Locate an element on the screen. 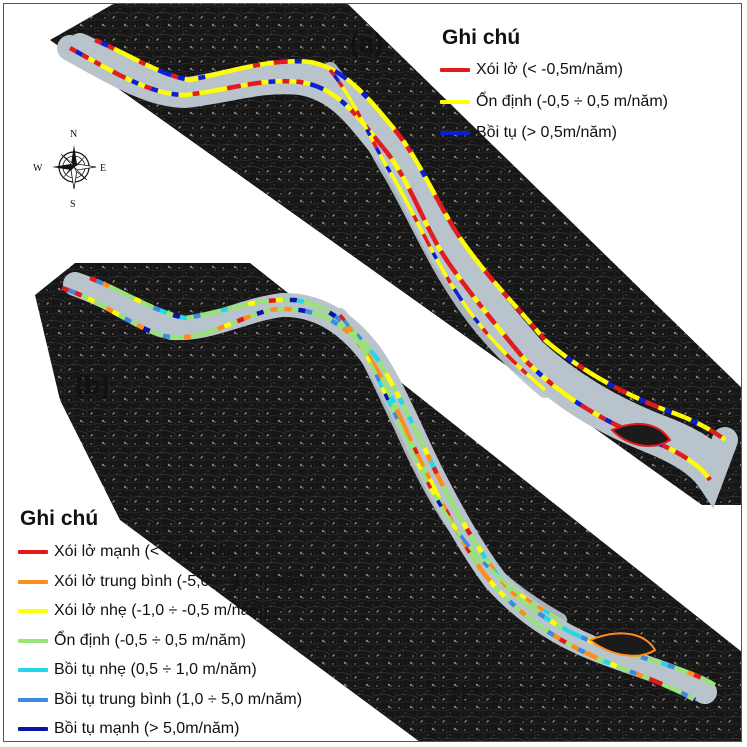 The image size is (747, 747). scale-bar is located at coordinates (499, 685).